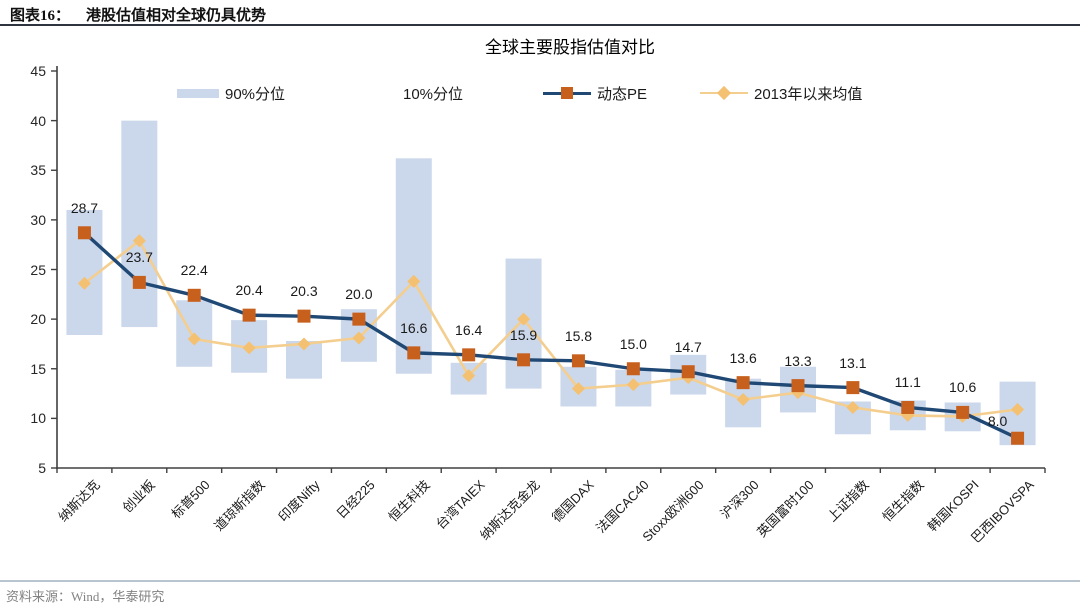 This screenshot has height=608, width=1080. Describe the element at coordinates (176, 16) in the screenshot. I see `figure-title: 港股估值相对全球仍具优势` at that location.